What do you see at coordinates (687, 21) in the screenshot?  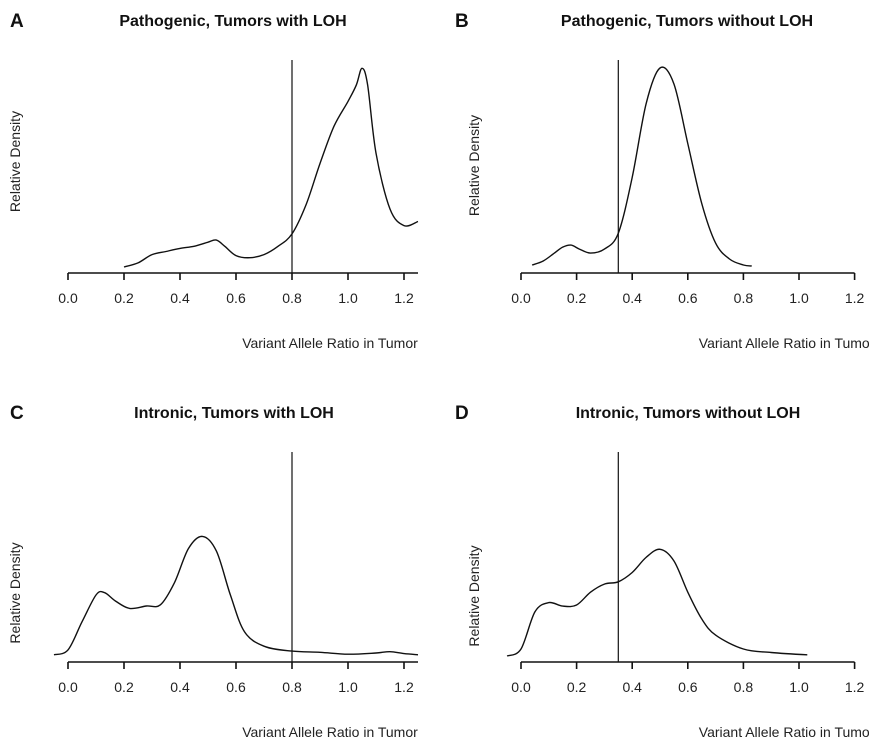 I see `chart-title: Pathogenic, Tumors without LOH` at bounding box center [687, 21].